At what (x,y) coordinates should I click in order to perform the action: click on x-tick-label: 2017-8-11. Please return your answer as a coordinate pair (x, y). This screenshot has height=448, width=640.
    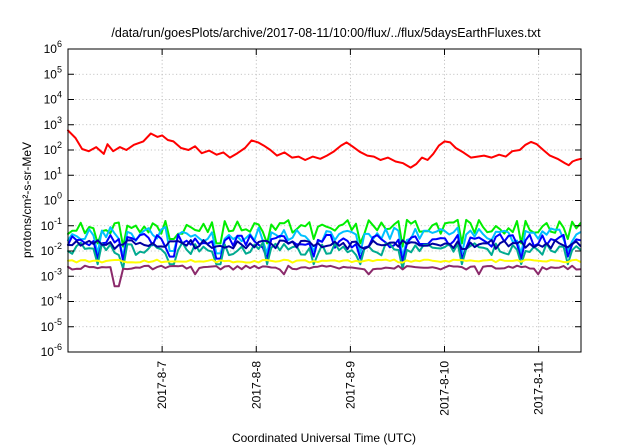
    Looking at the image, I should click on (539, 388).